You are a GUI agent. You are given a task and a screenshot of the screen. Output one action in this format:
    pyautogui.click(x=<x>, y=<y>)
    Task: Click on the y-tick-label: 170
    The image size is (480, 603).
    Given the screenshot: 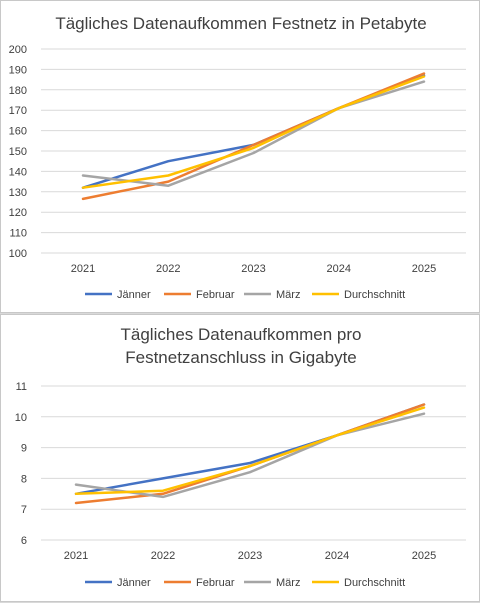 What is the action you would take?
    pyautogui.click(x=18, y=111)
    